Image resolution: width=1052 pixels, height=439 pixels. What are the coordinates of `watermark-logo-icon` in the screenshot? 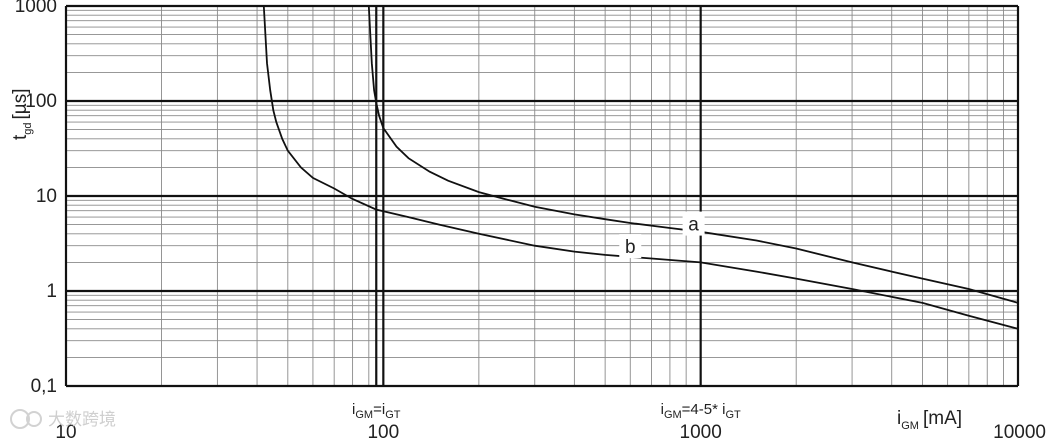 It's located at (20, 419).